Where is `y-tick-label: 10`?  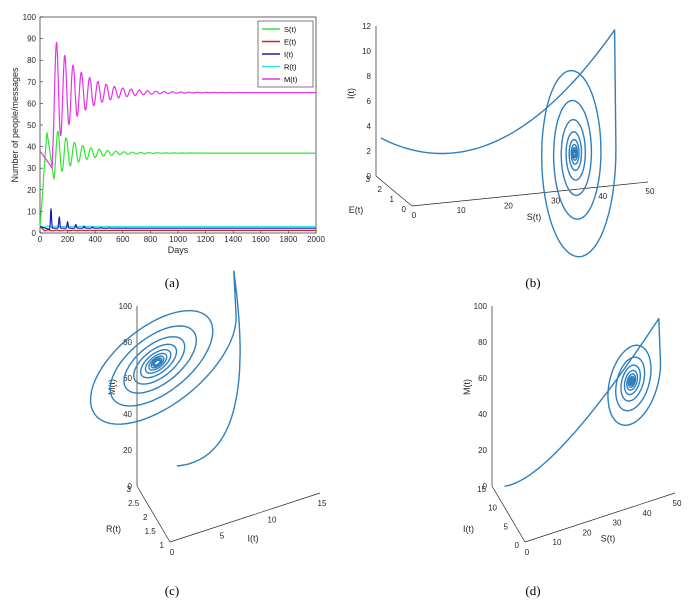 y-tick-label: 10 is located at coordinates (492, 508).